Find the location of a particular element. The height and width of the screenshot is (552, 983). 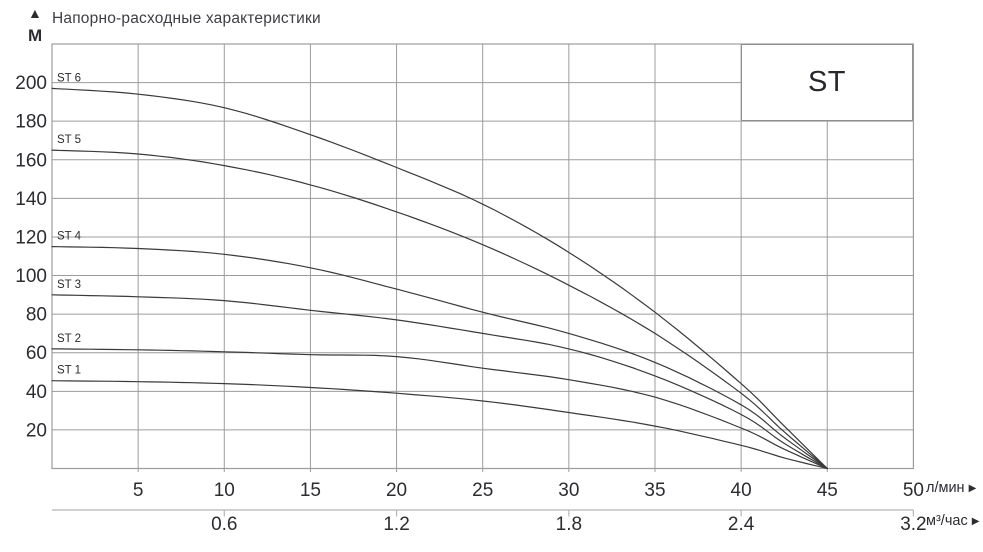

y-tick-label: 60 is located at coordinates (36, 353).